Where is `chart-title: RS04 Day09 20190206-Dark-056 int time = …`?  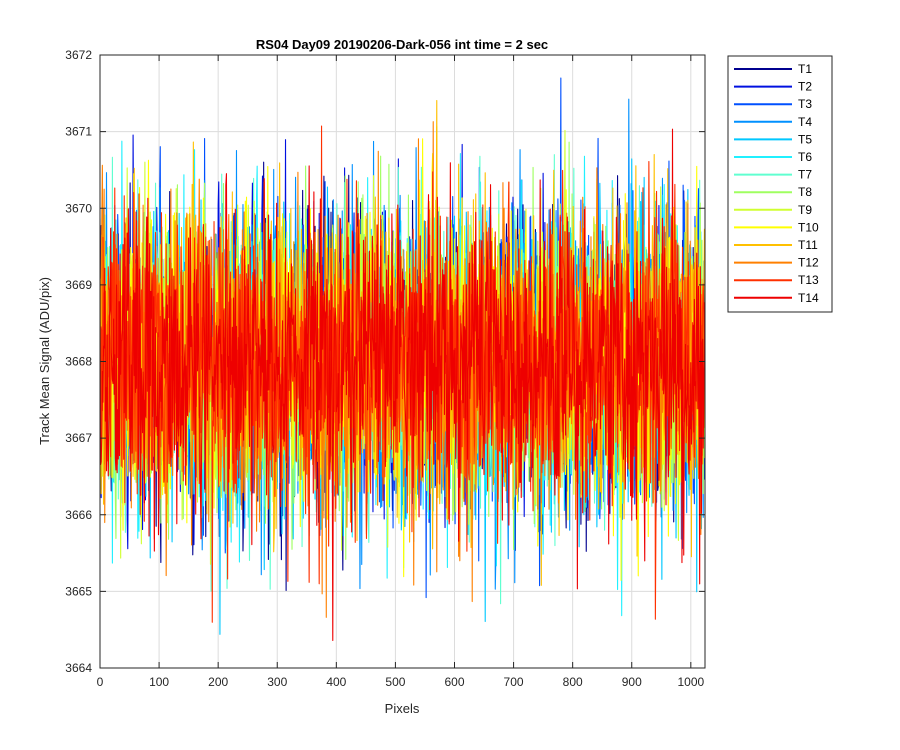 chart-title: RS04 Day09 20190206-Dark-056 int time = … is located at coordinates (402, 44).